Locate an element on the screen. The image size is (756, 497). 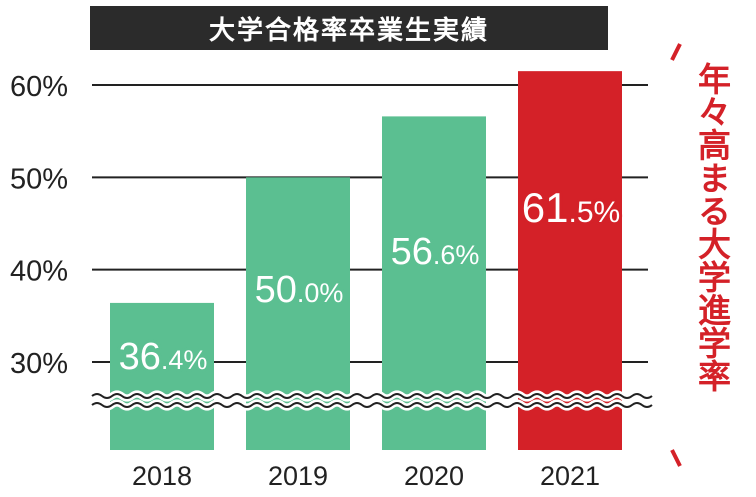
y-tick-label: 50% is located at coordinates (39, 179).